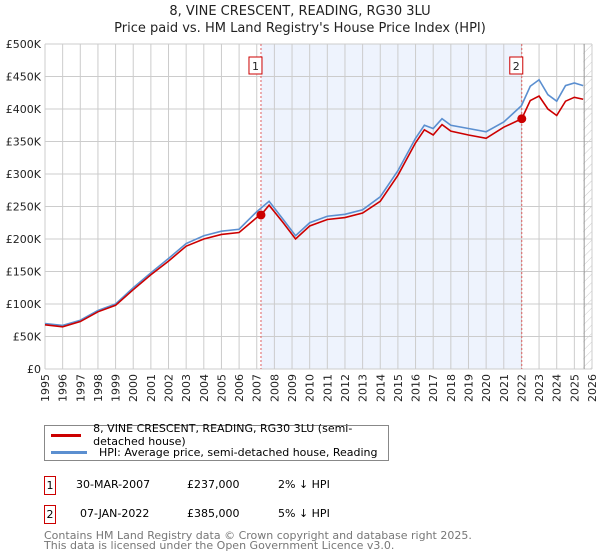  I want to click on title: 8, VINE CRESCENT, READING, RG30 3LU, so click(300, 11).